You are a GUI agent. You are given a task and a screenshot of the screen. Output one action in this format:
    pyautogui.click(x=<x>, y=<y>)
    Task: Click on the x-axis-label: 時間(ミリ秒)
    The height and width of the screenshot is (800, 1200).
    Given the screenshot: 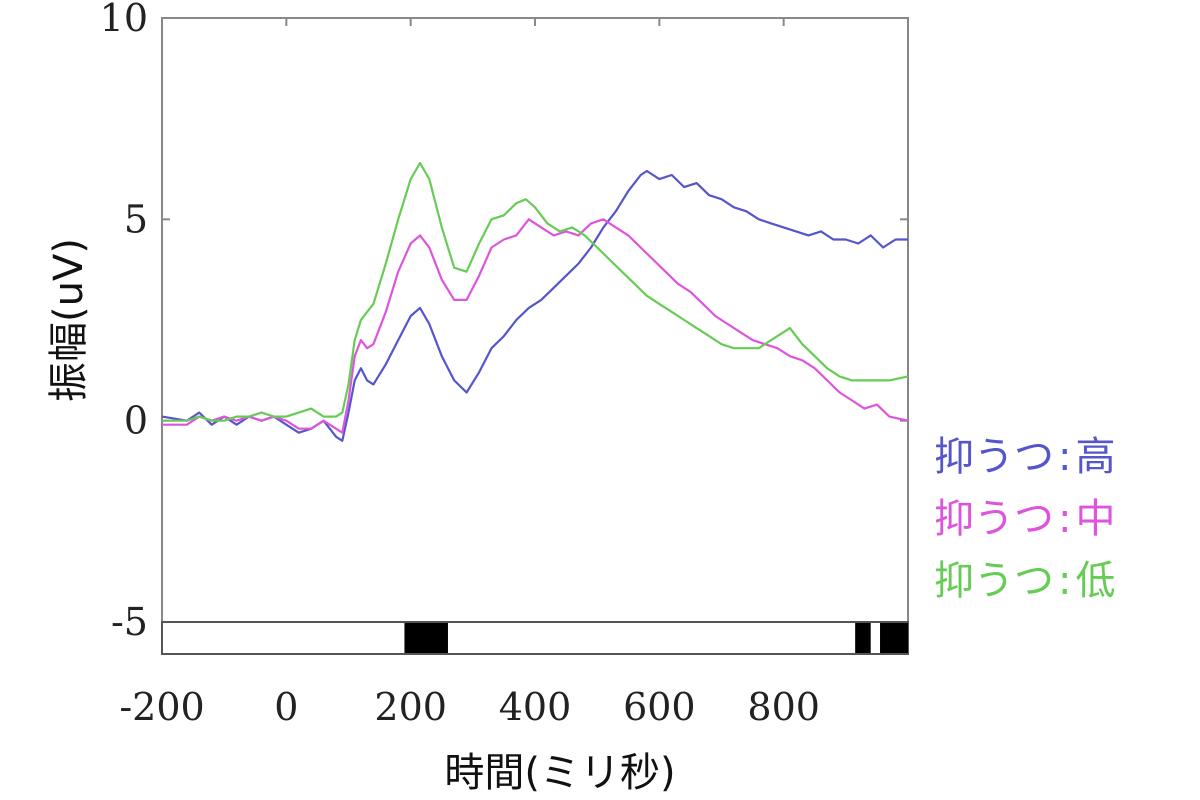 What is the action you would take?
    pyautogui.click(x=559, y=773)
    